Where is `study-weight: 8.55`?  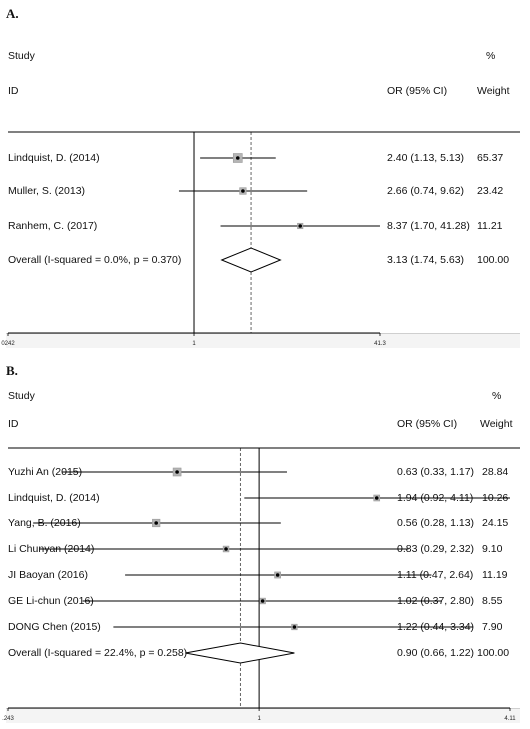
study-weight: 8.55 is located at coordinates (492, 601).